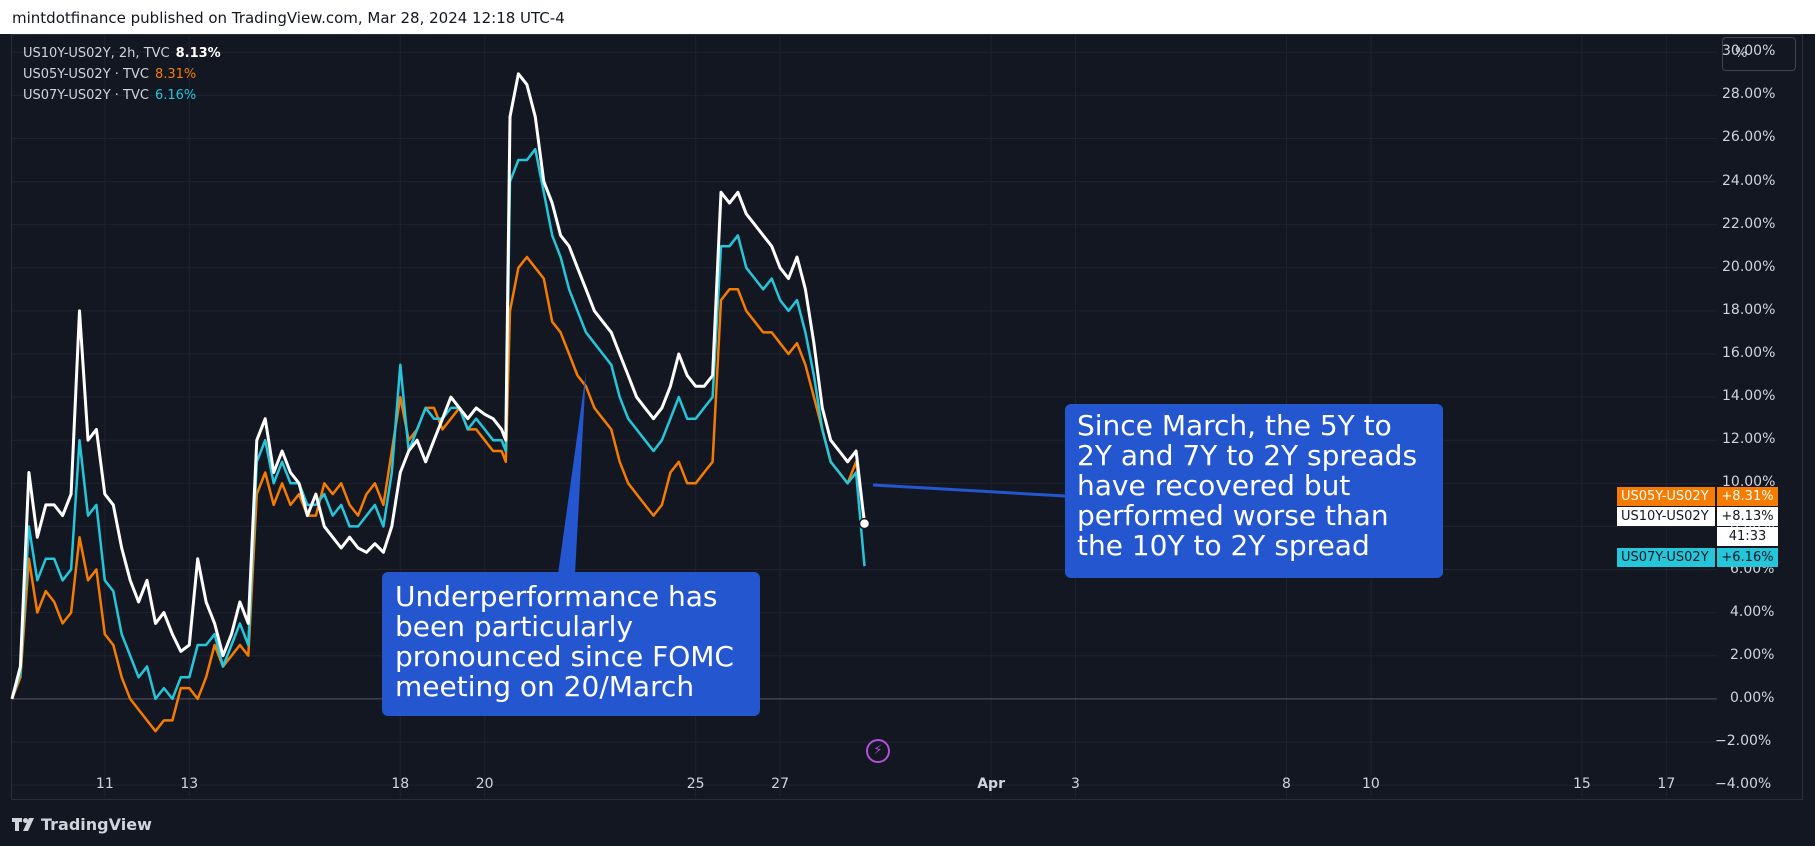 This screenshot has width=1815, height=846. I want to click on event-lightning-icon: ⚡, so click(878, 751).